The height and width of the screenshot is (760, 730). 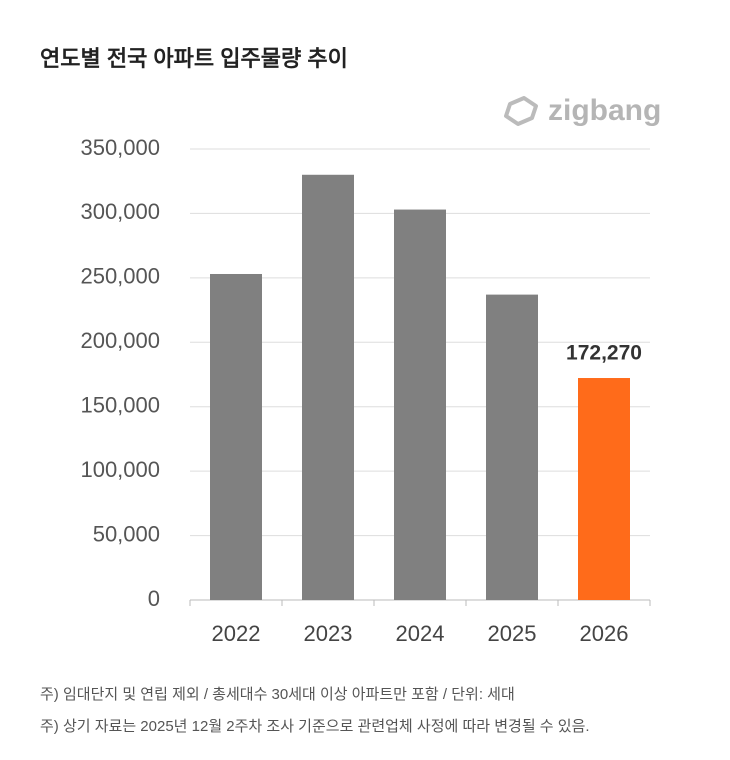 What do you see at coordinates (120, 340) in the screenshot?
I see `y-tick-label: 200,000` at bounding box center [120, 340].